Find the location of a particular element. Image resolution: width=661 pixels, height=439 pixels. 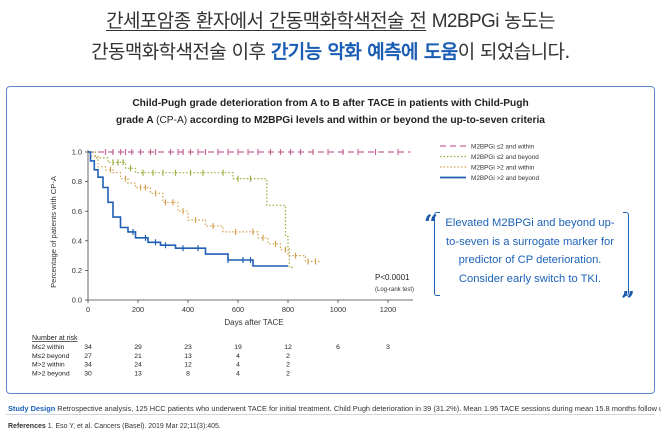

y-tick-label: 1.0 is located at coordinates (77, 152).